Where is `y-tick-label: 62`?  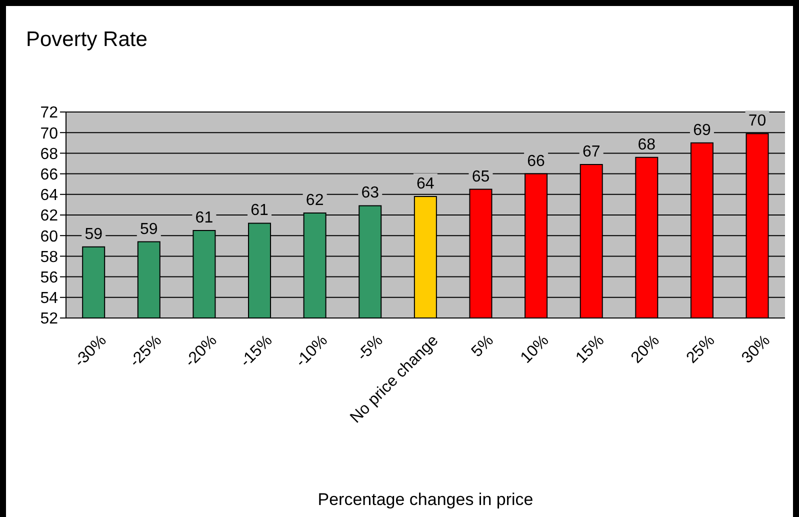 y-tick-label: 62 is located at coordinates (49, 216).